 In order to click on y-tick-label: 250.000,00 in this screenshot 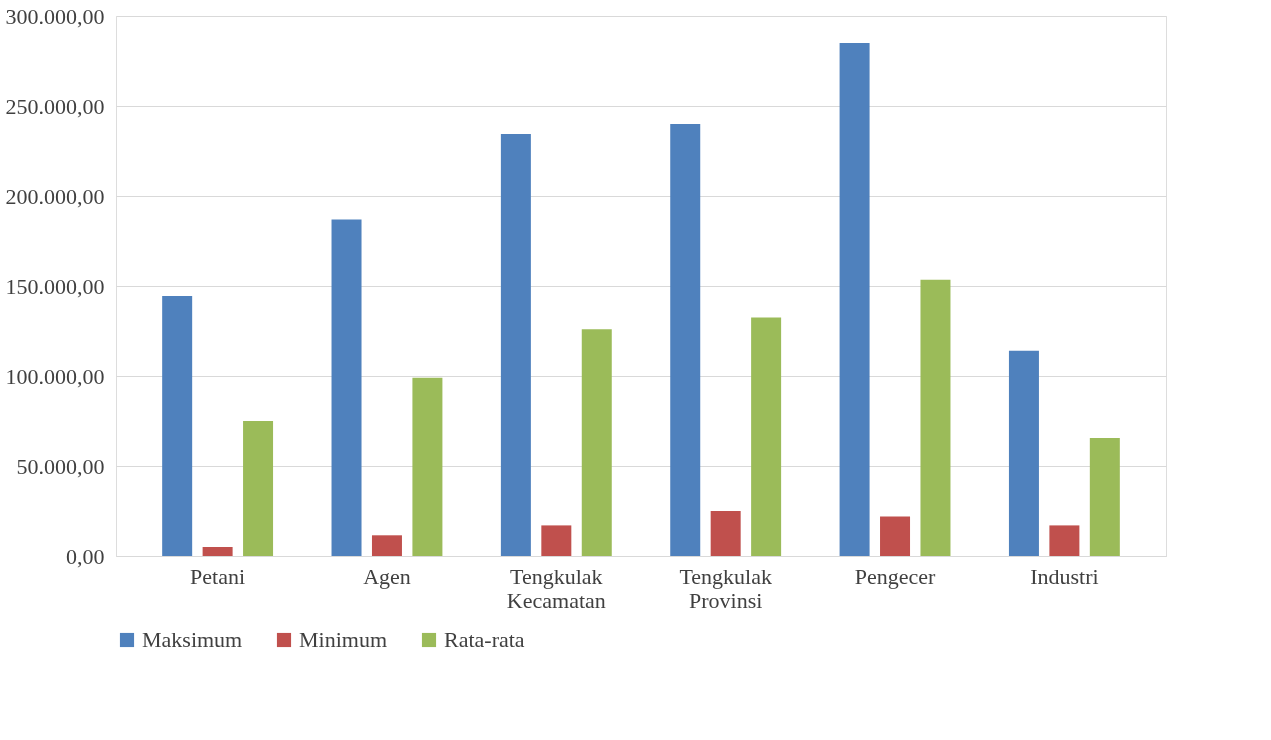, I will do `click(55, 106)`.